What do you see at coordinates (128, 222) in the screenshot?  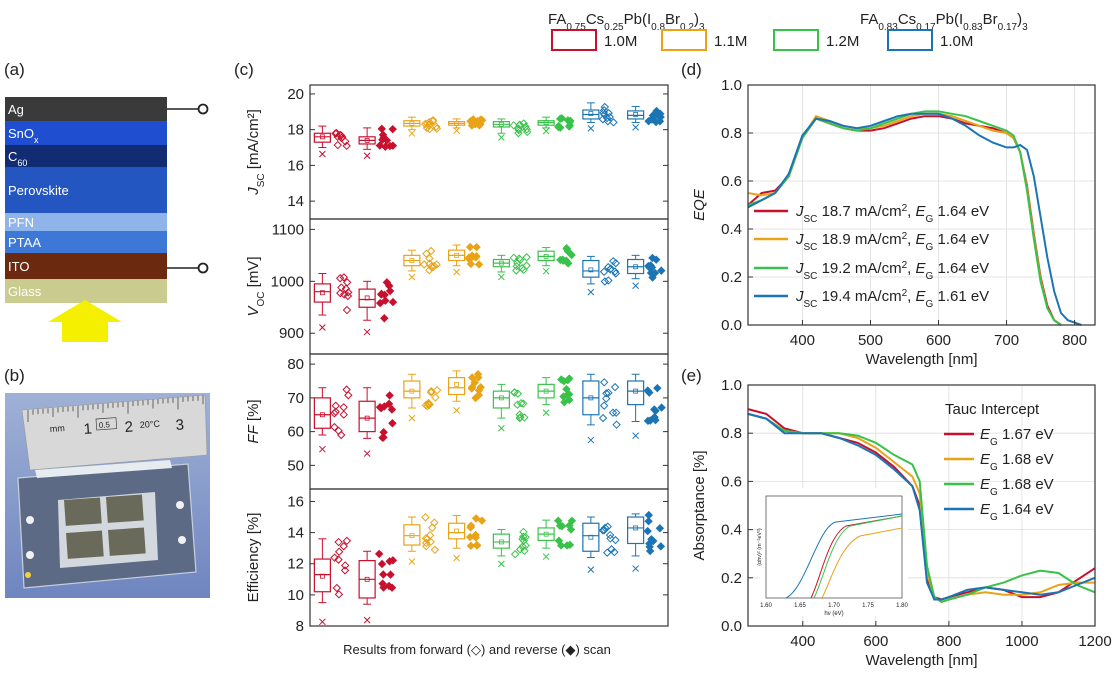 I see `stack-contacts` at bounding box center [128, 222].